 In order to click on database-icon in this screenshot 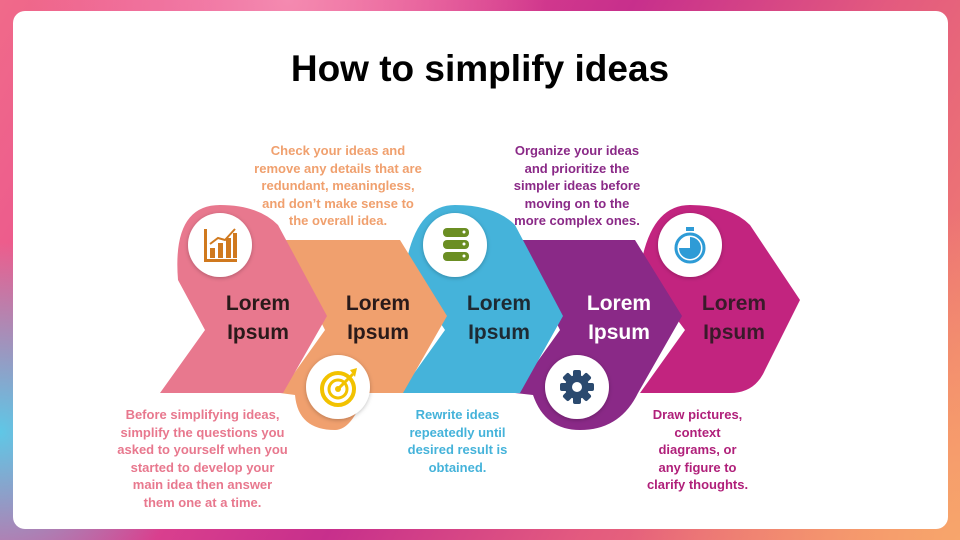, I will do `click(456, 244)`.